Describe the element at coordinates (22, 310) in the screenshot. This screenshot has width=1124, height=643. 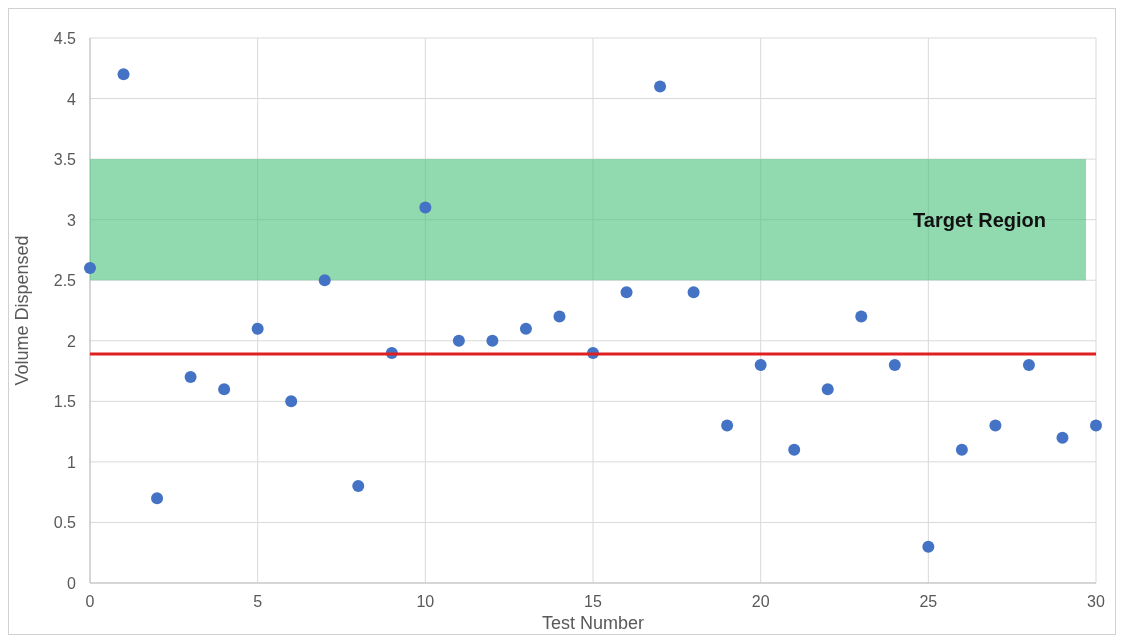
I see `y-axis-title: Volume Dispensed` at that location.